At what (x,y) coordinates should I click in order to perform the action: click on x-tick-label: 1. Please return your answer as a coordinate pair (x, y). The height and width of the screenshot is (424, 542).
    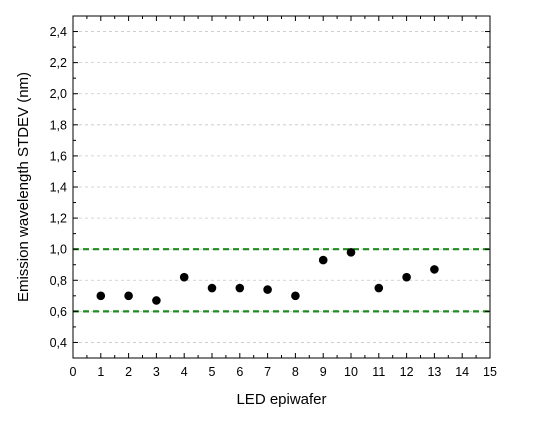
    Looking at the image, I should click on (100, 372).